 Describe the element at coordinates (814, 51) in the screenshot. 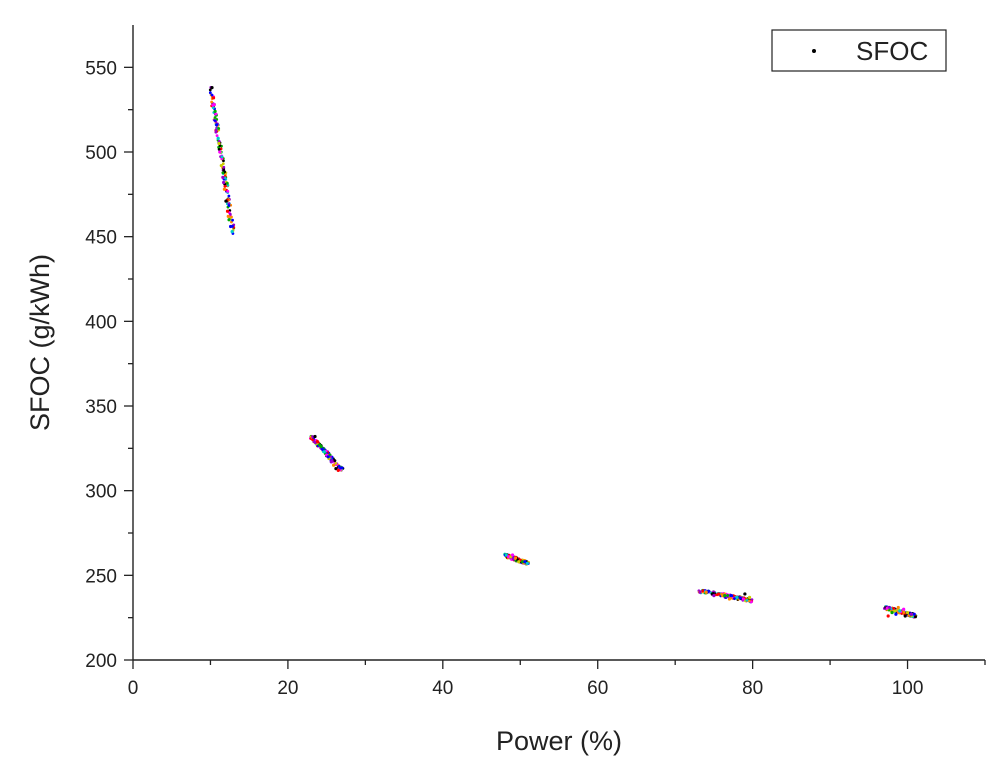

I see `legend-marker` at that location.